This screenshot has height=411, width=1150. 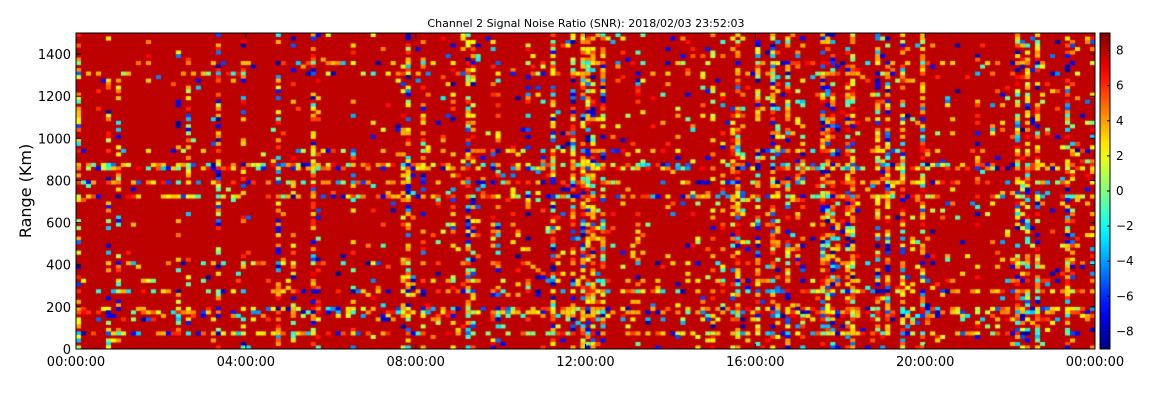 What do you see at coordinates (1120, 86) in the screenshot?
I see `colorbar-tick-label: 6` at bounding box center [1120, 86].